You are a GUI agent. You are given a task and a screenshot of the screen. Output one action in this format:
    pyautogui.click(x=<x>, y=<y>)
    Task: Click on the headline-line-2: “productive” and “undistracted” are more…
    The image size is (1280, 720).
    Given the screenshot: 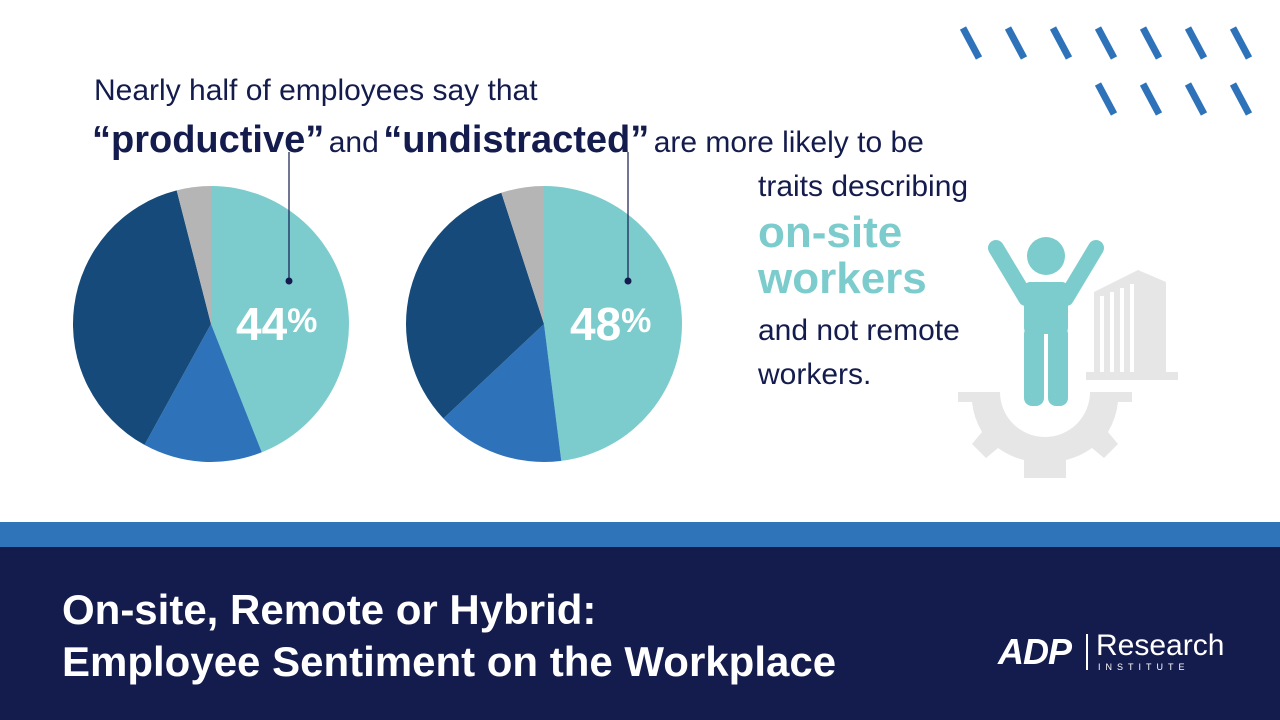 What is the action you would take?
    pyautogui.click(x=508, y=144)
    